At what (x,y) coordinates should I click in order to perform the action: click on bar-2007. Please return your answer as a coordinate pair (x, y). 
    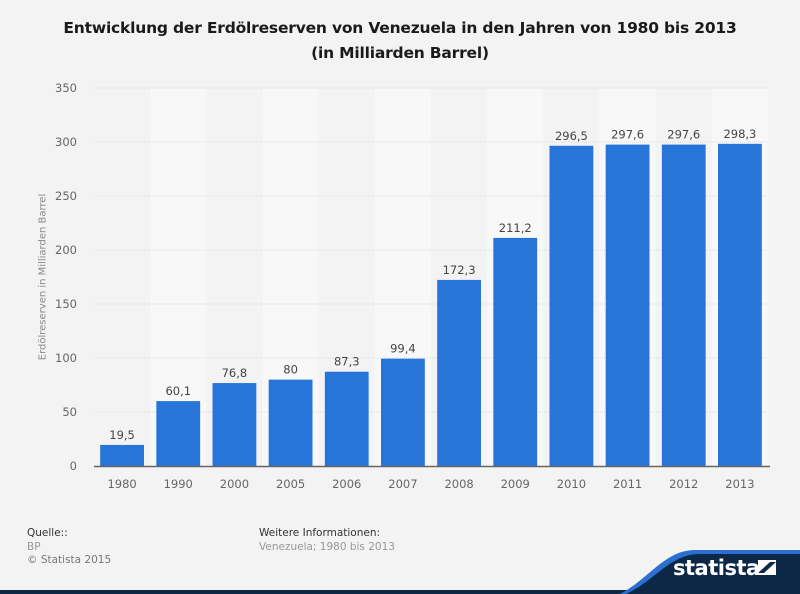
    Looking at the image, I should click on (403, 412).